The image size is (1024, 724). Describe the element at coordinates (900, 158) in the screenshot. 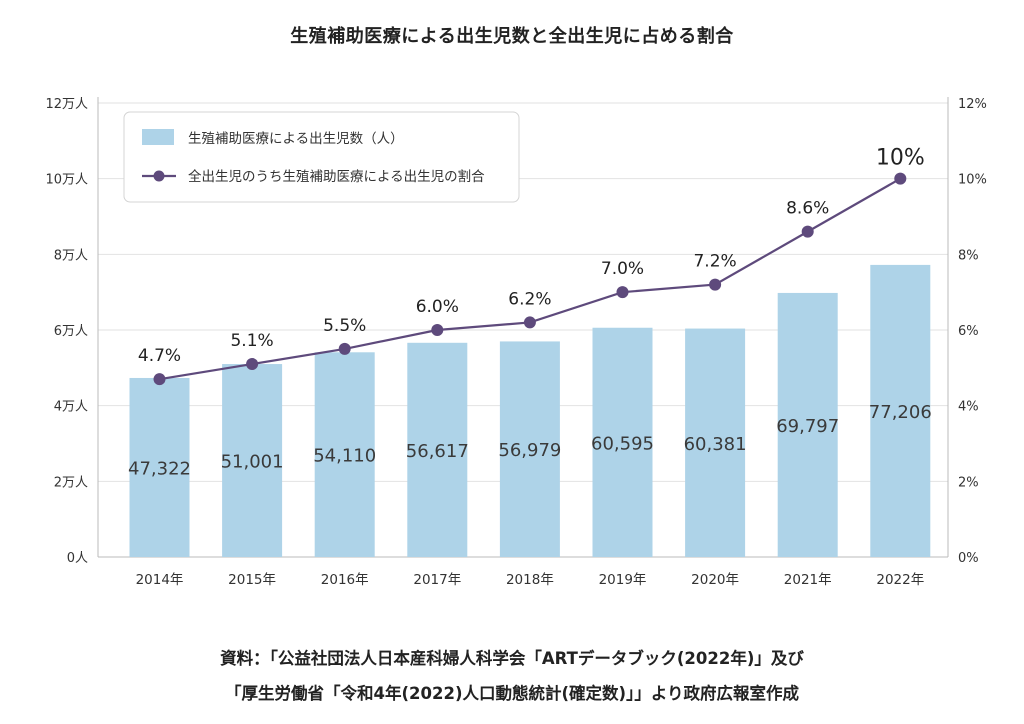

I see `line-value-label: 10%` at that location.